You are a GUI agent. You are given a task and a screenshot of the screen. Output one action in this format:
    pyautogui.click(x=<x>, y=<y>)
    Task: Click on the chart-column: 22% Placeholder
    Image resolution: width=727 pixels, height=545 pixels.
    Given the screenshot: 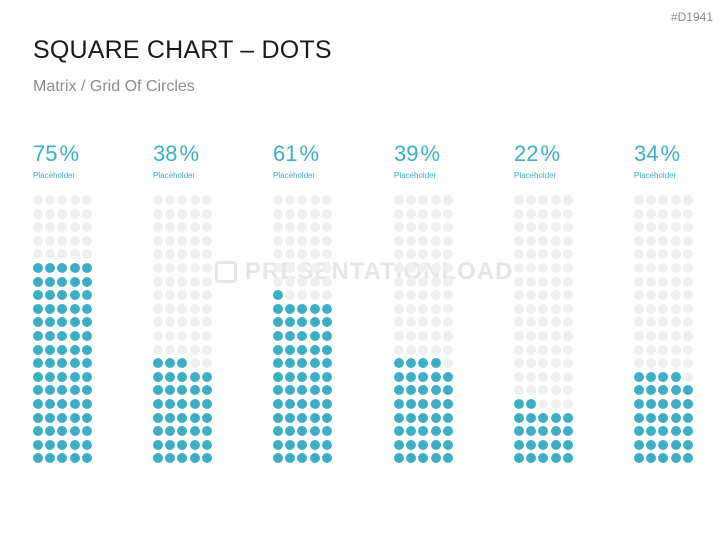 What is the action you would take?
    pyautogui.click(x=554, y=302)
    